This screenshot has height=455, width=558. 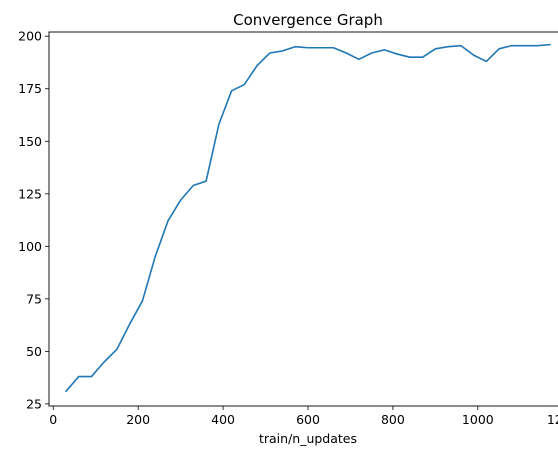 What do you see at coordinates (53, 419) in the screenshot?
I see `x-tick-label: 0` at bounding box center [53, 419].